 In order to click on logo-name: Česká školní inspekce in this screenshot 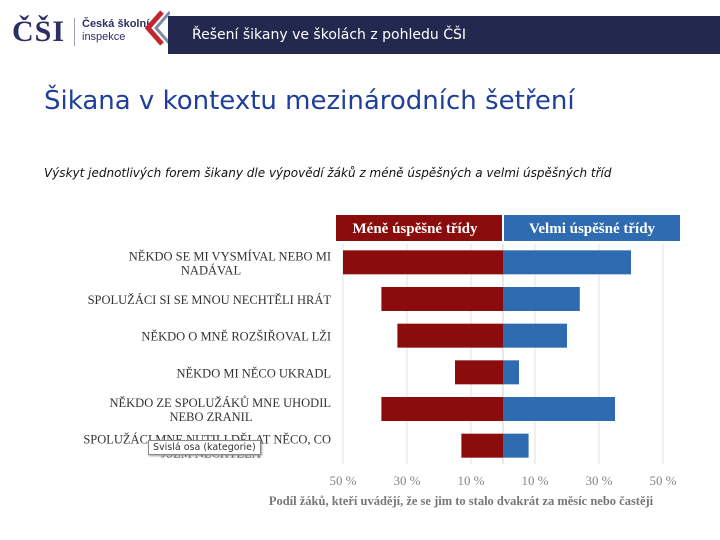, I will do `click(117, 31)`.